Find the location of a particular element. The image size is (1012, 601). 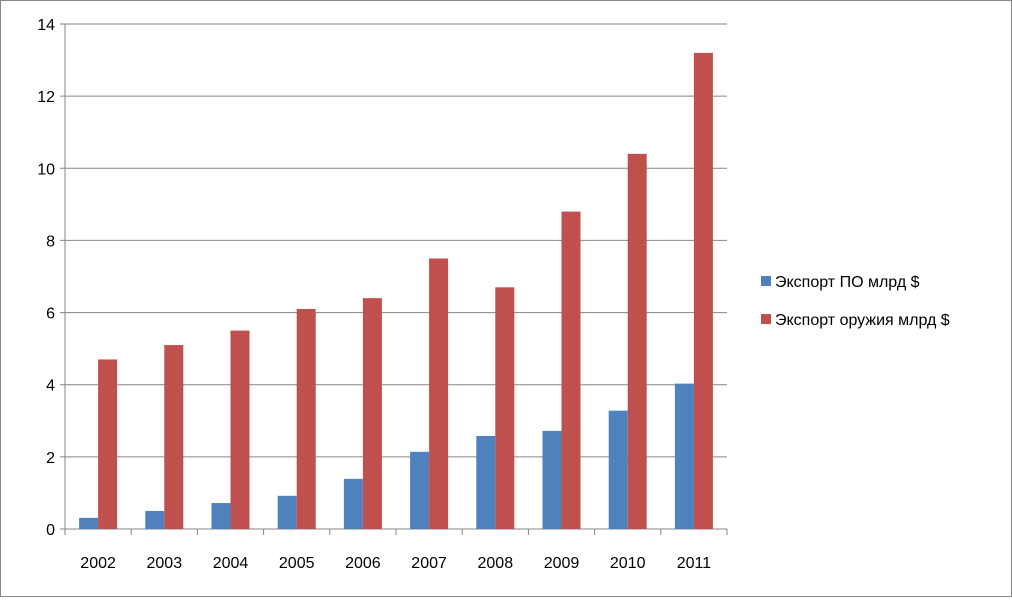

x-tick-label: 2002 is located at coordinates (98, 563).